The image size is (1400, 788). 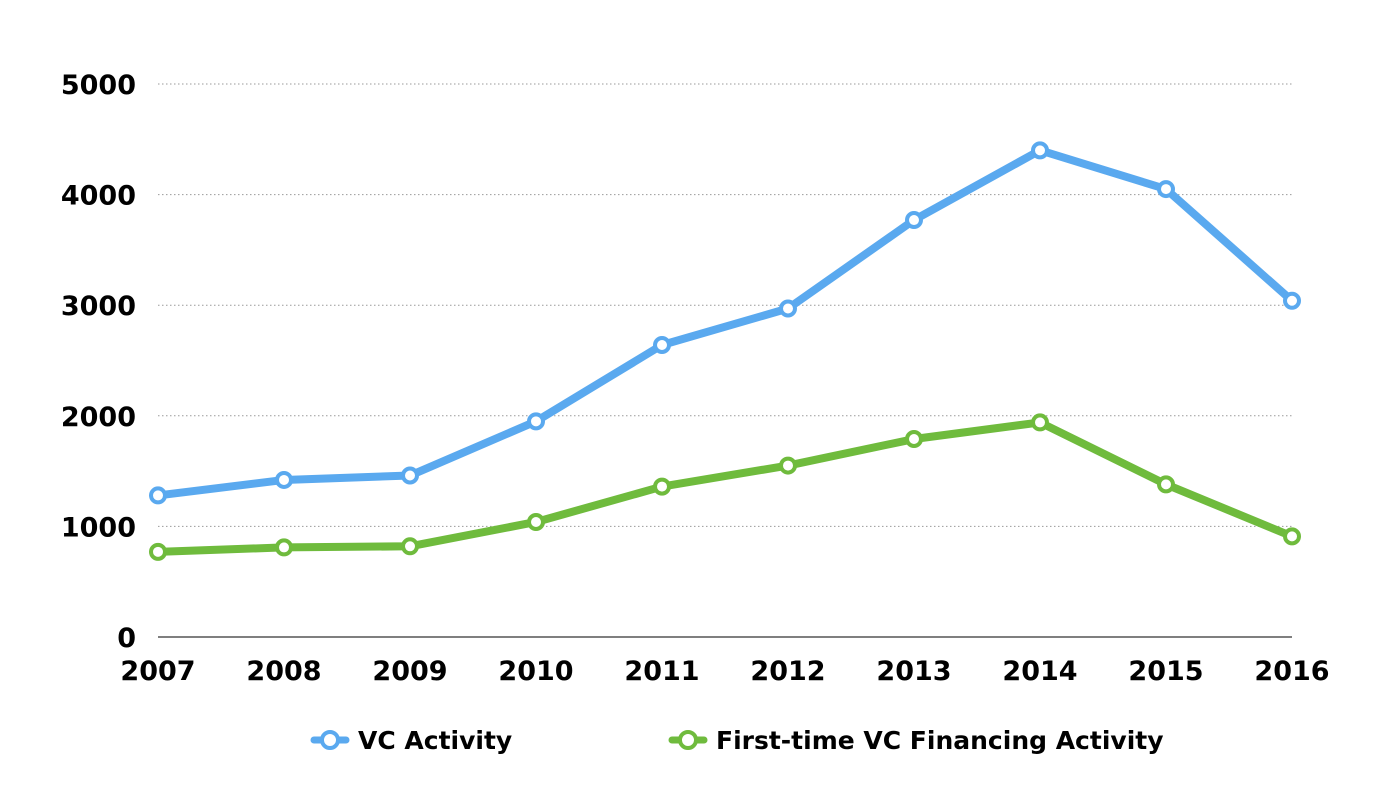 What do you see at coordinates (410, 475) in the screenshot?
I see `data-point-vc-activity-2009` at bounding box center [410, 475].